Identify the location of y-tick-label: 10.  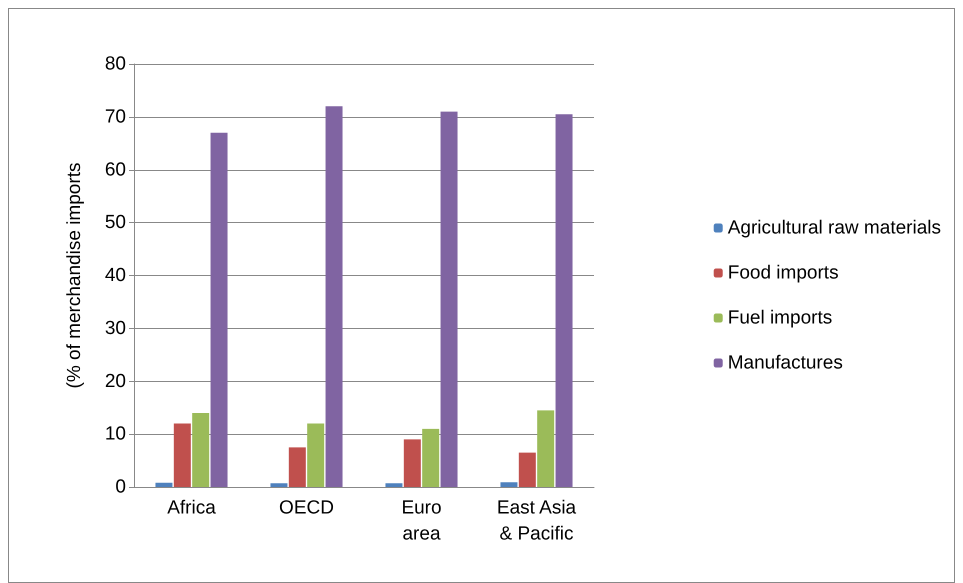
(115, 434).